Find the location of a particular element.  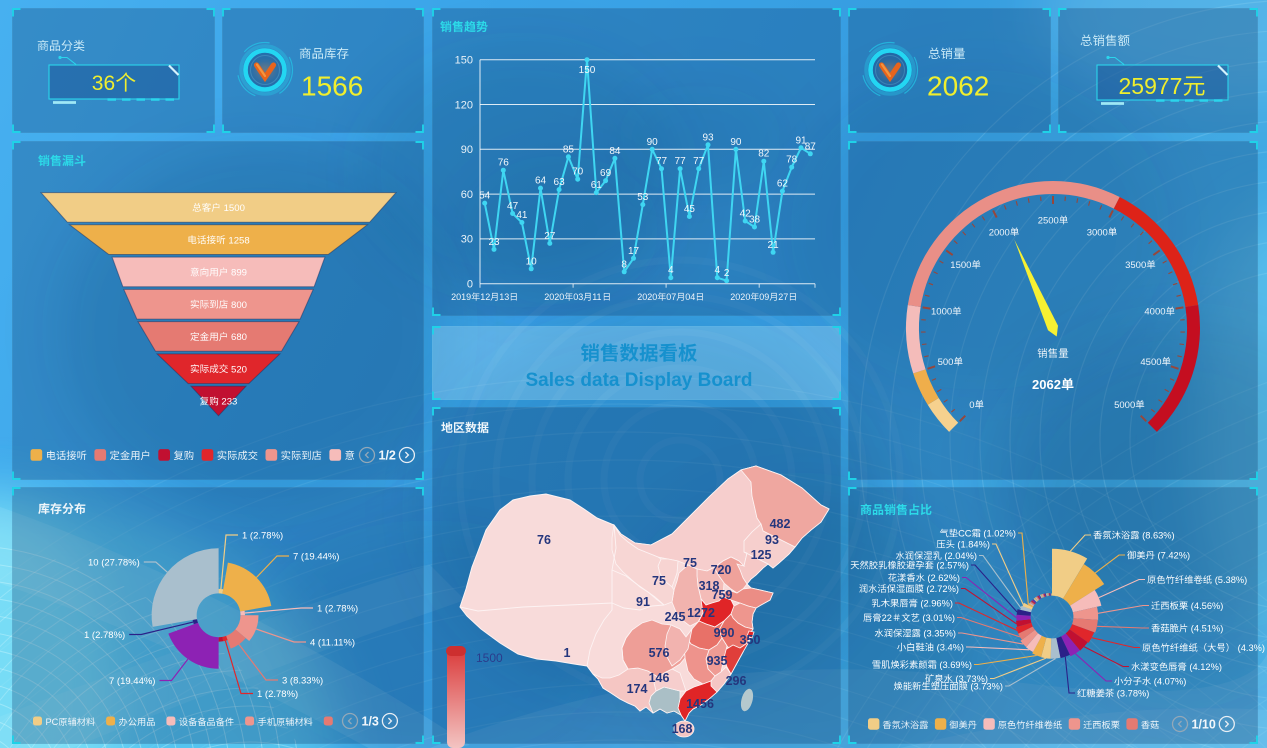

svg-text: 84 is located at coordinates (615, 151).